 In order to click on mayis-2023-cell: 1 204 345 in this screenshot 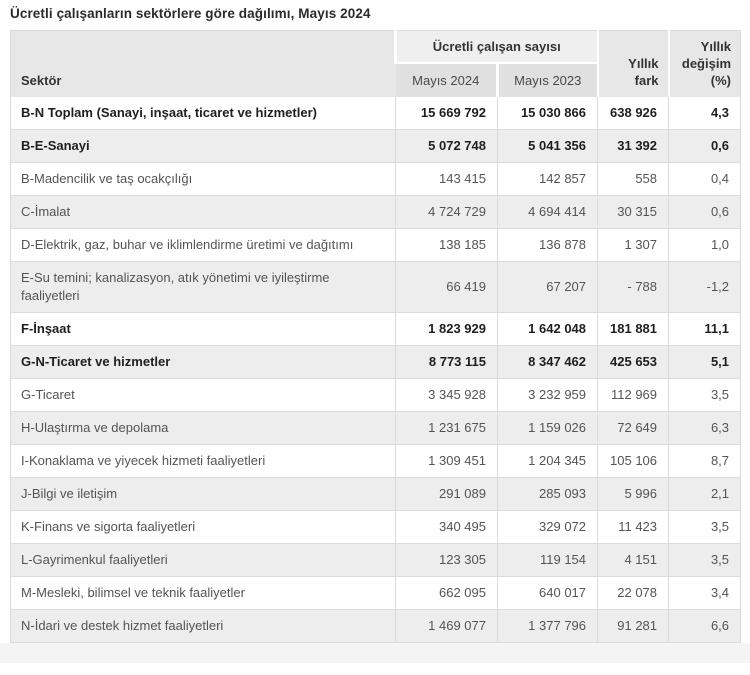, I will do `click(547, 461)`.